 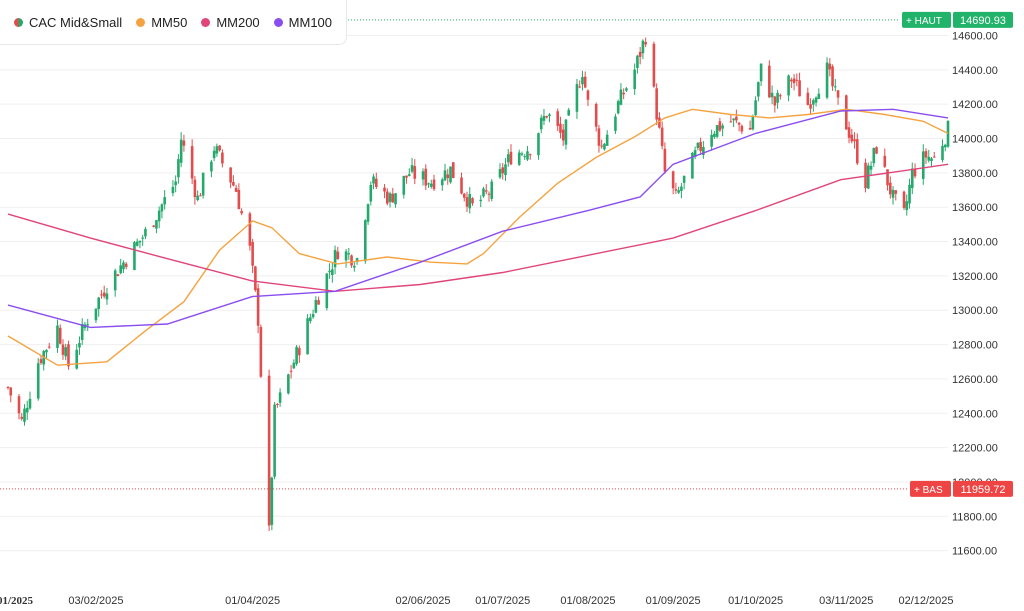 What do you see at coordinates (587, 601) in the screenshot?
I see `x-tick-label: 01/08/2025` at bounding box center [587, 601].